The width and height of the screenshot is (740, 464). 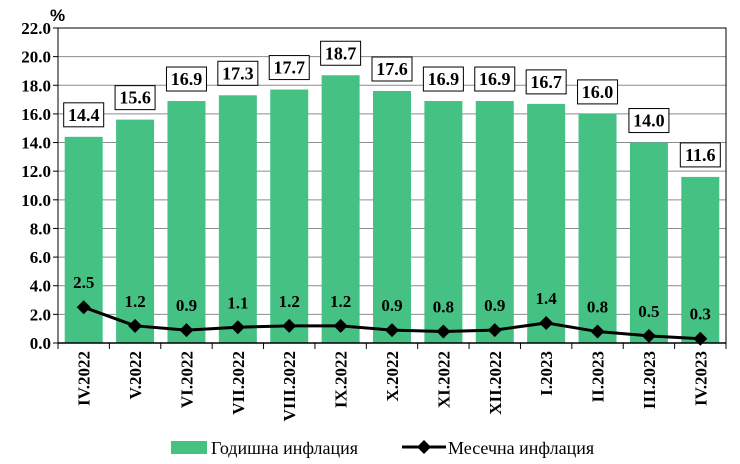 What do you see at coordinates (443, 379) in the screenshot?
I see `x-category-label: XI.2022` at bounding box center [443, 379].